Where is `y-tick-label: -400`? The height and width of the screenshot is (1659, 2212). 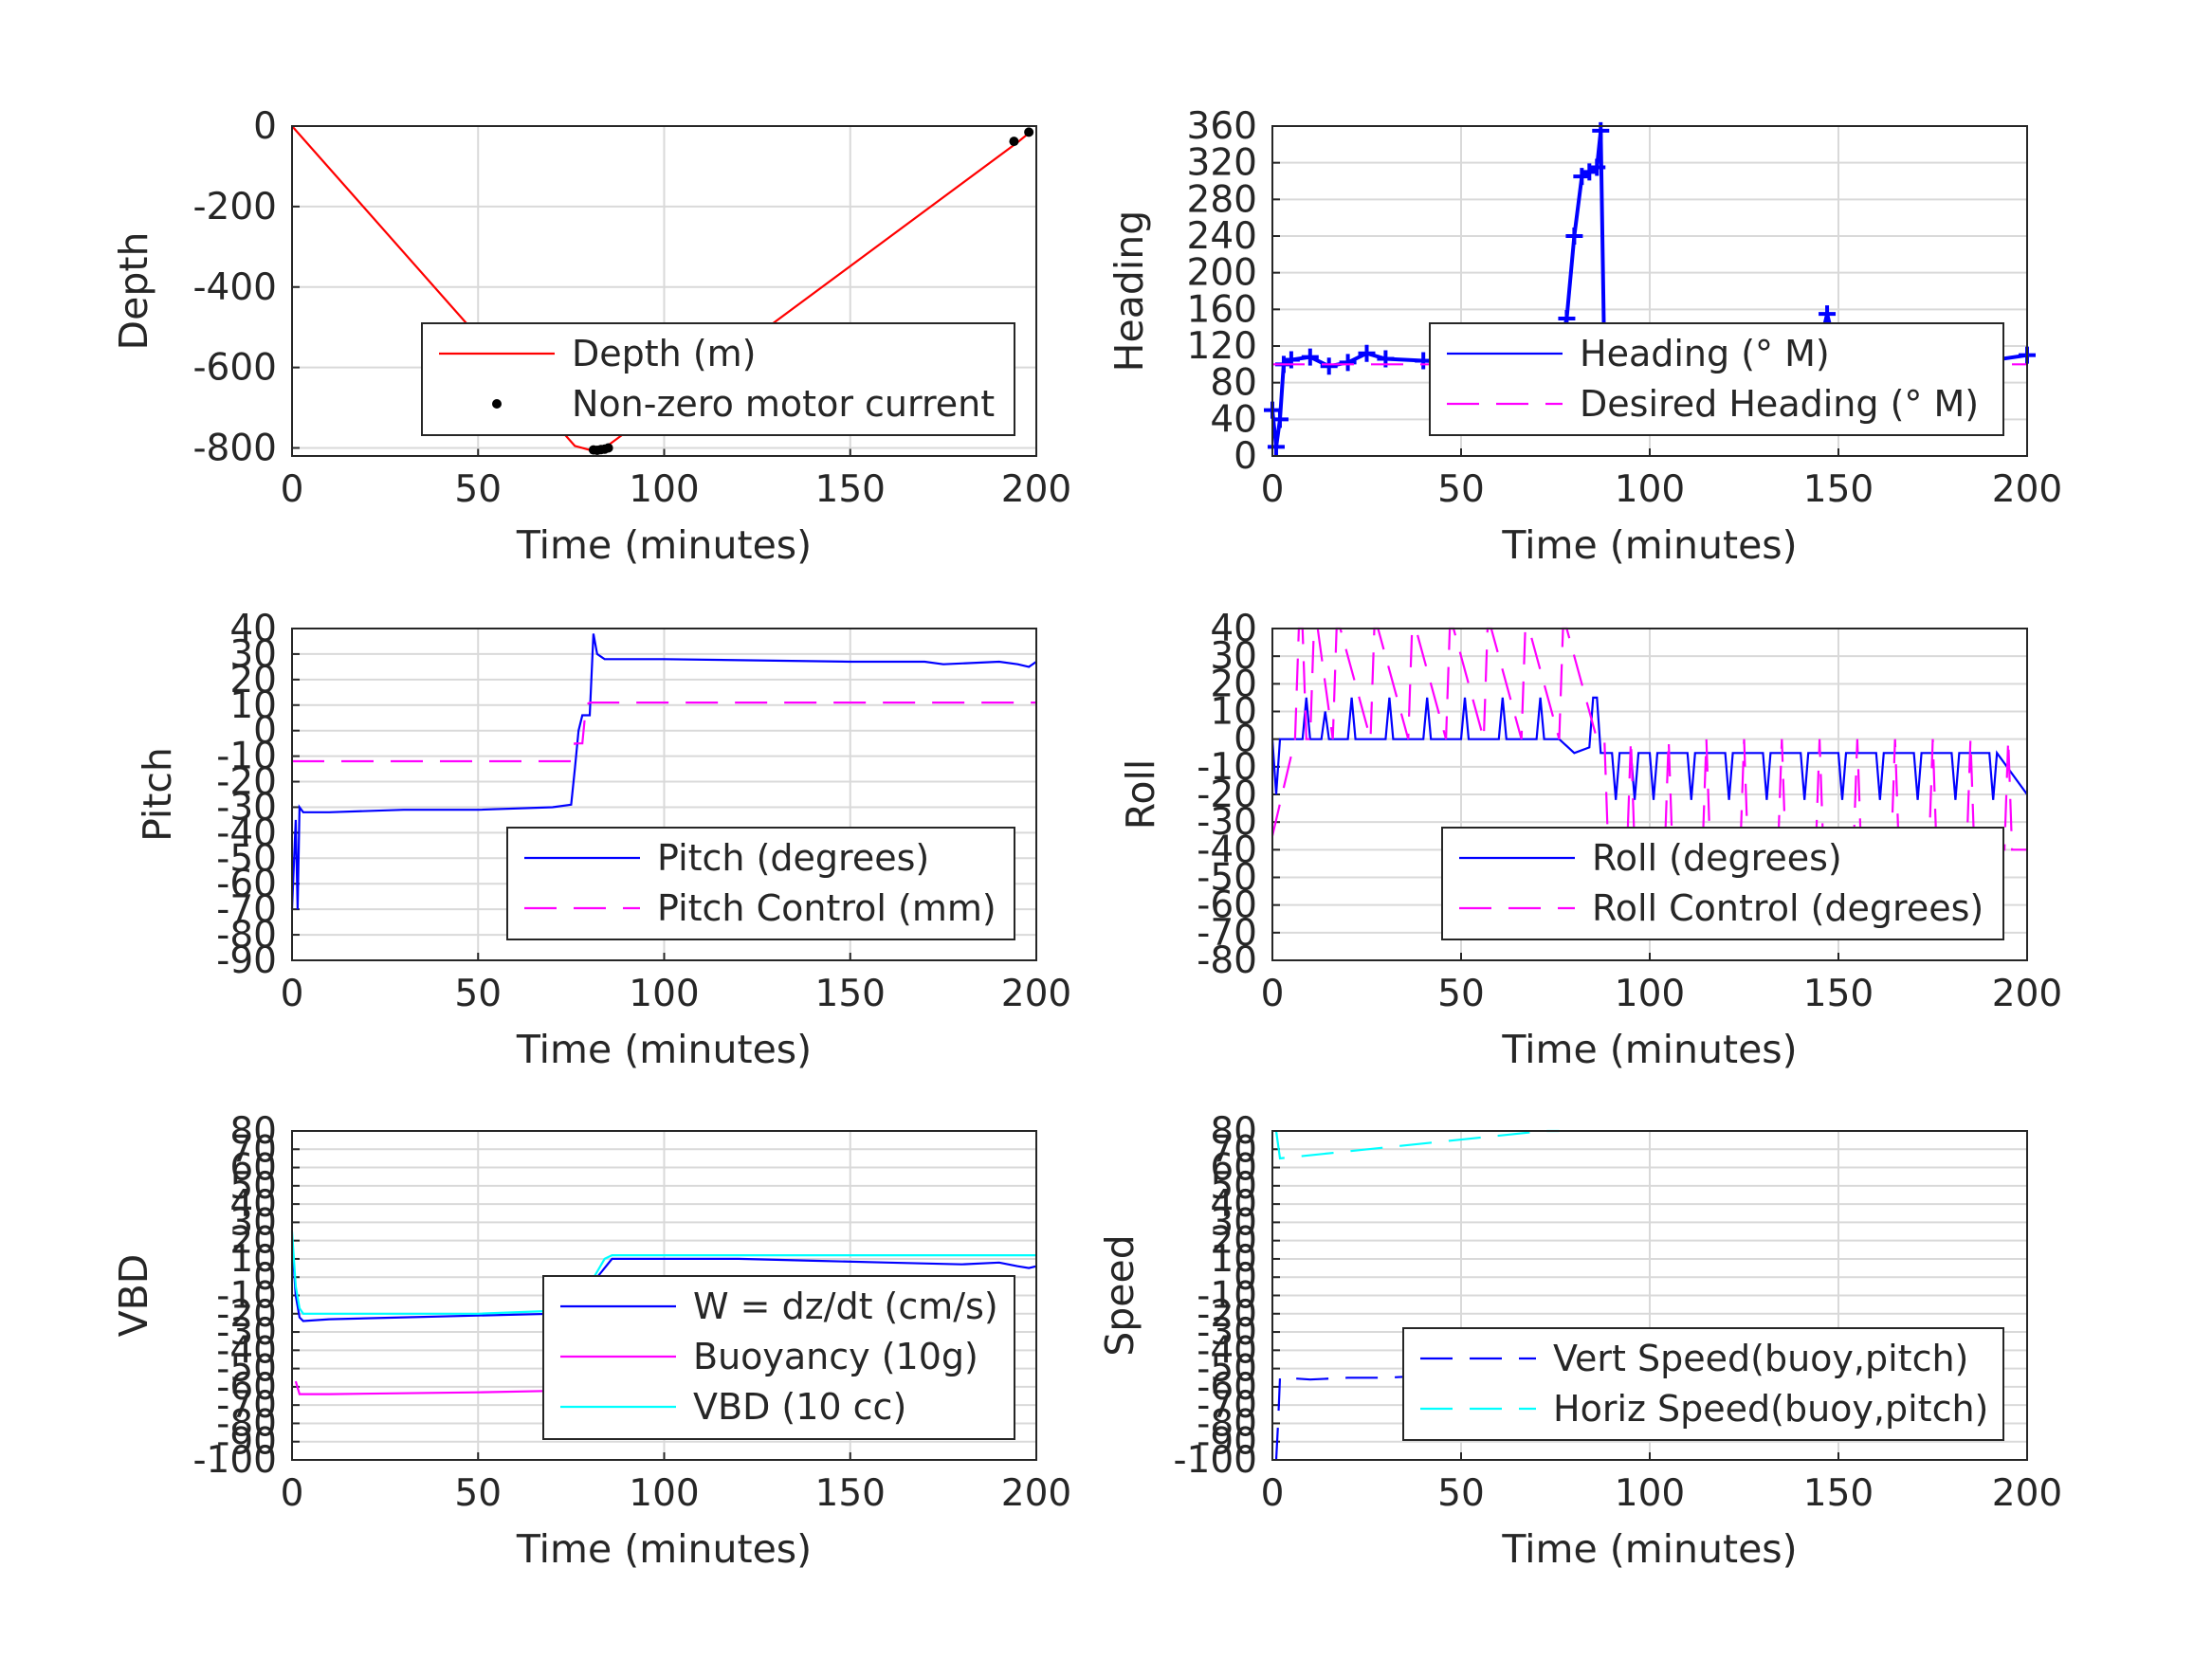 y-tick-label: -400 is located at coordinates (234, 287).